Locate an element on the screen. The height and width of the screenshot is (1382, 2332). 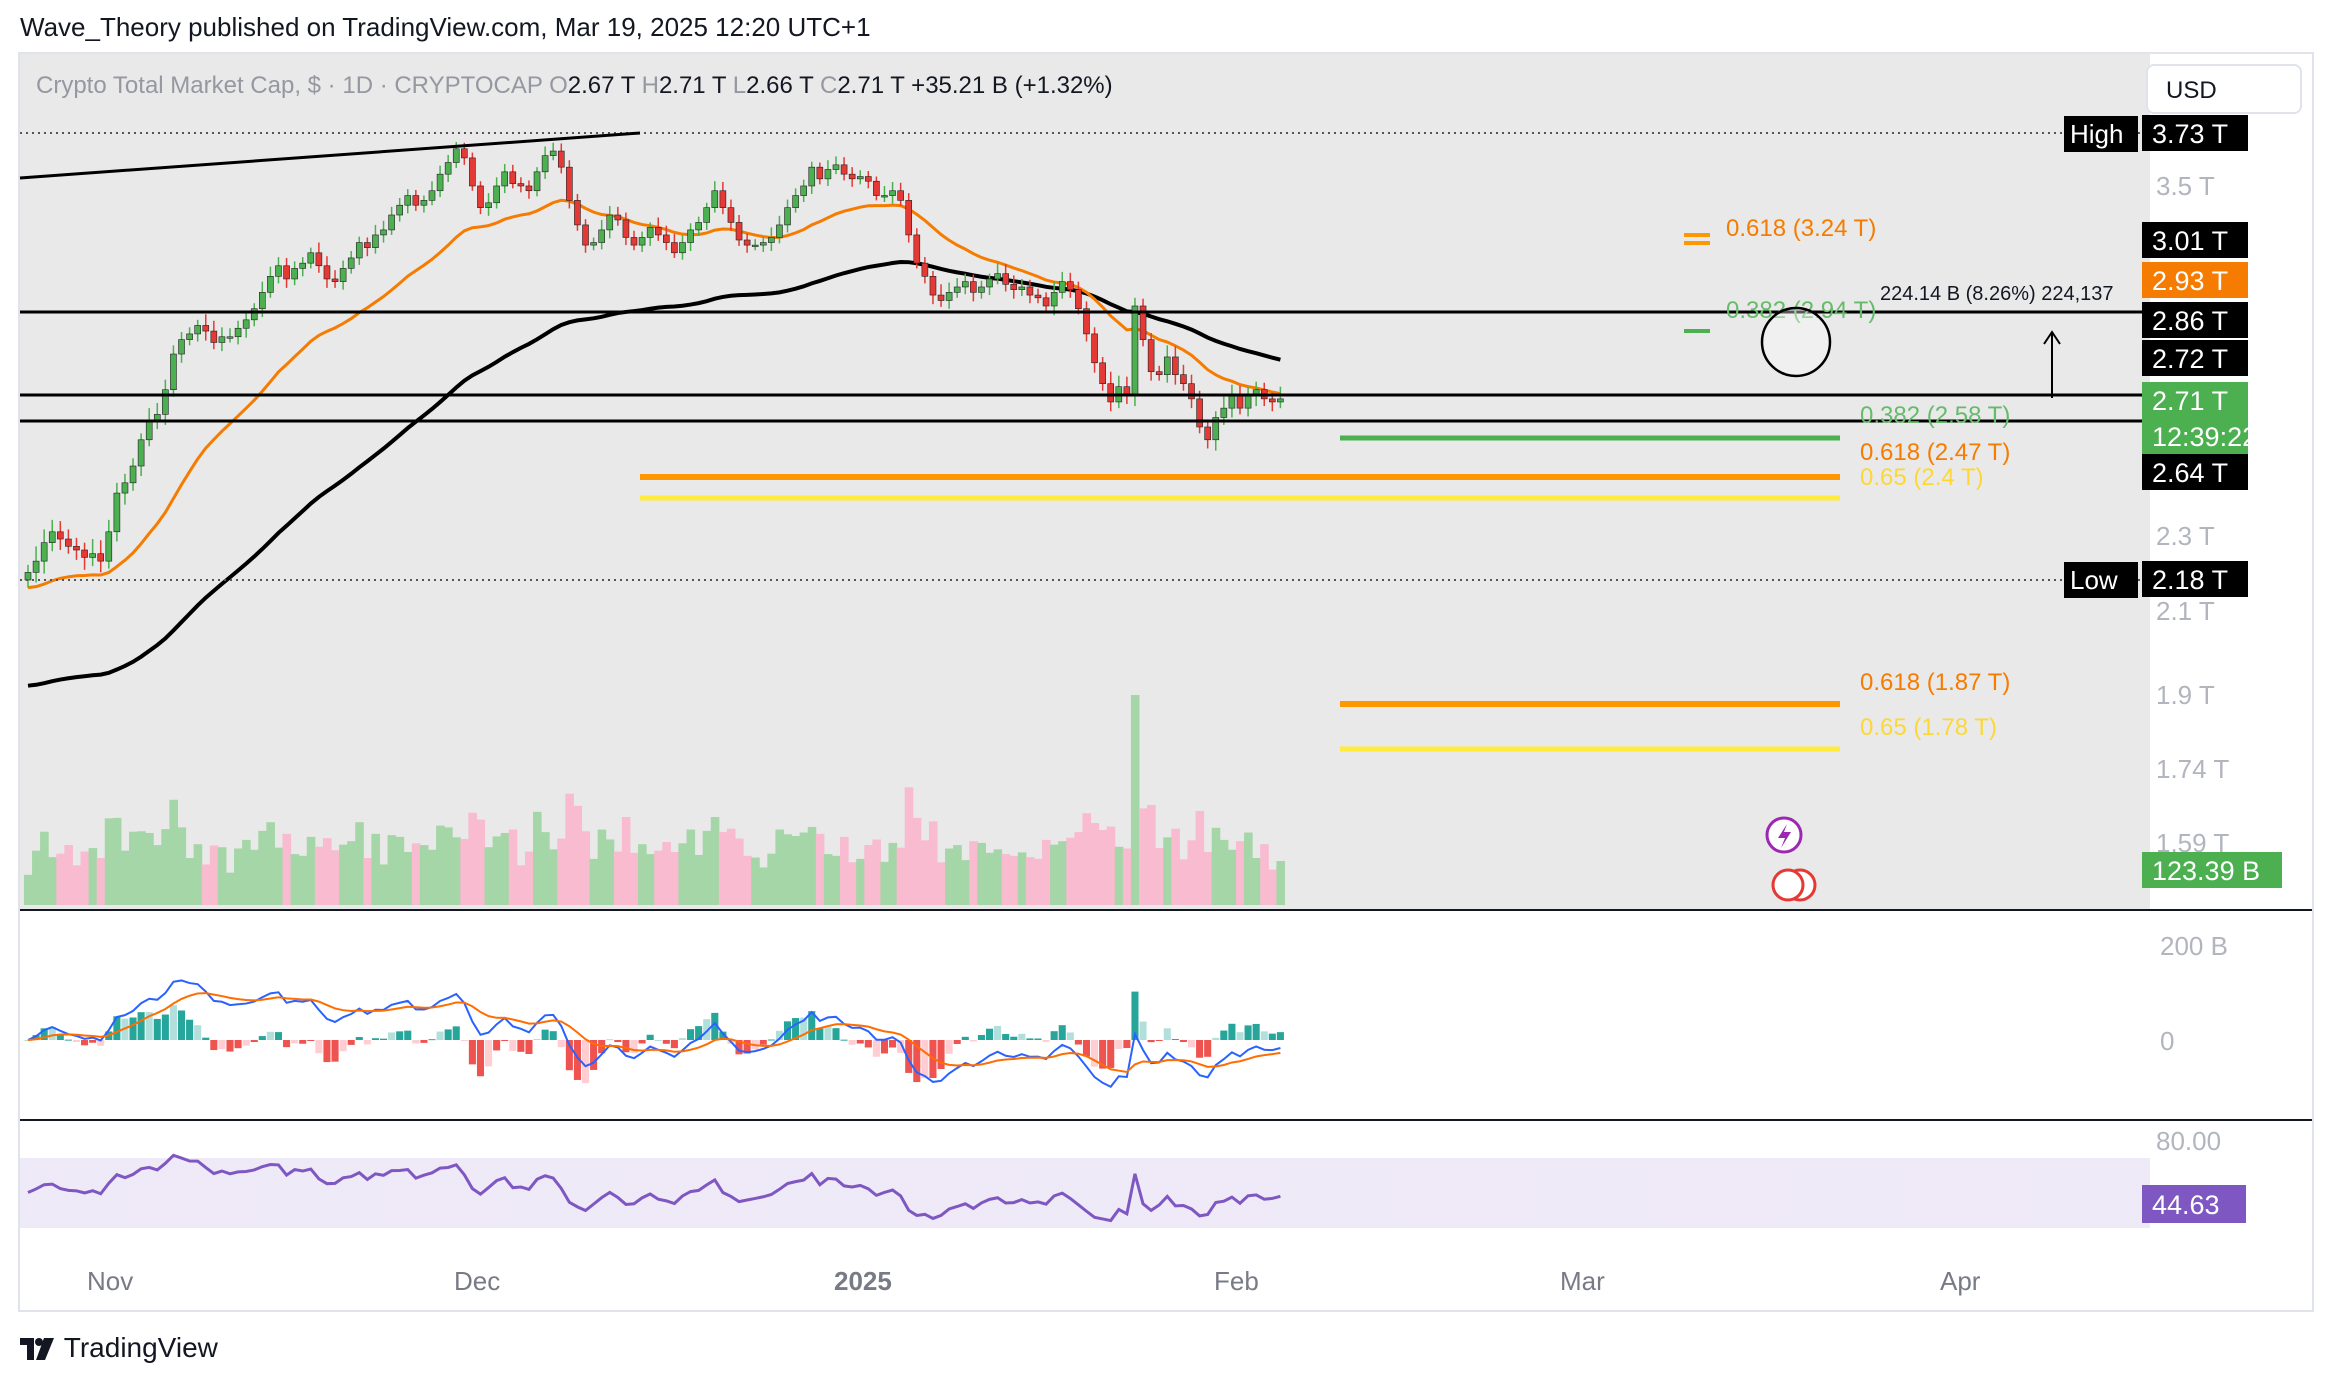
currency-button: USD is located at coordinates (2224, 89).